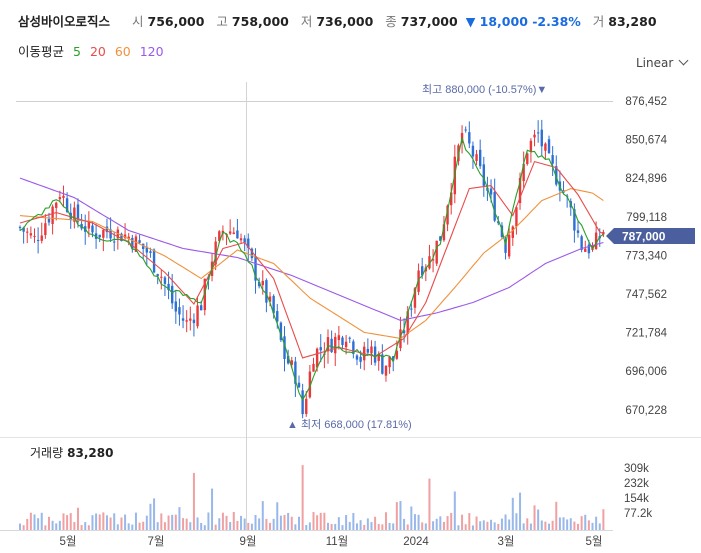 Image resolution: width=701 pixels, height=553 pixels. What do you see at coordinates (90, 453) in the screenshot?
I see `volume-title-value: 83,280` at bounding box center [90, 453].